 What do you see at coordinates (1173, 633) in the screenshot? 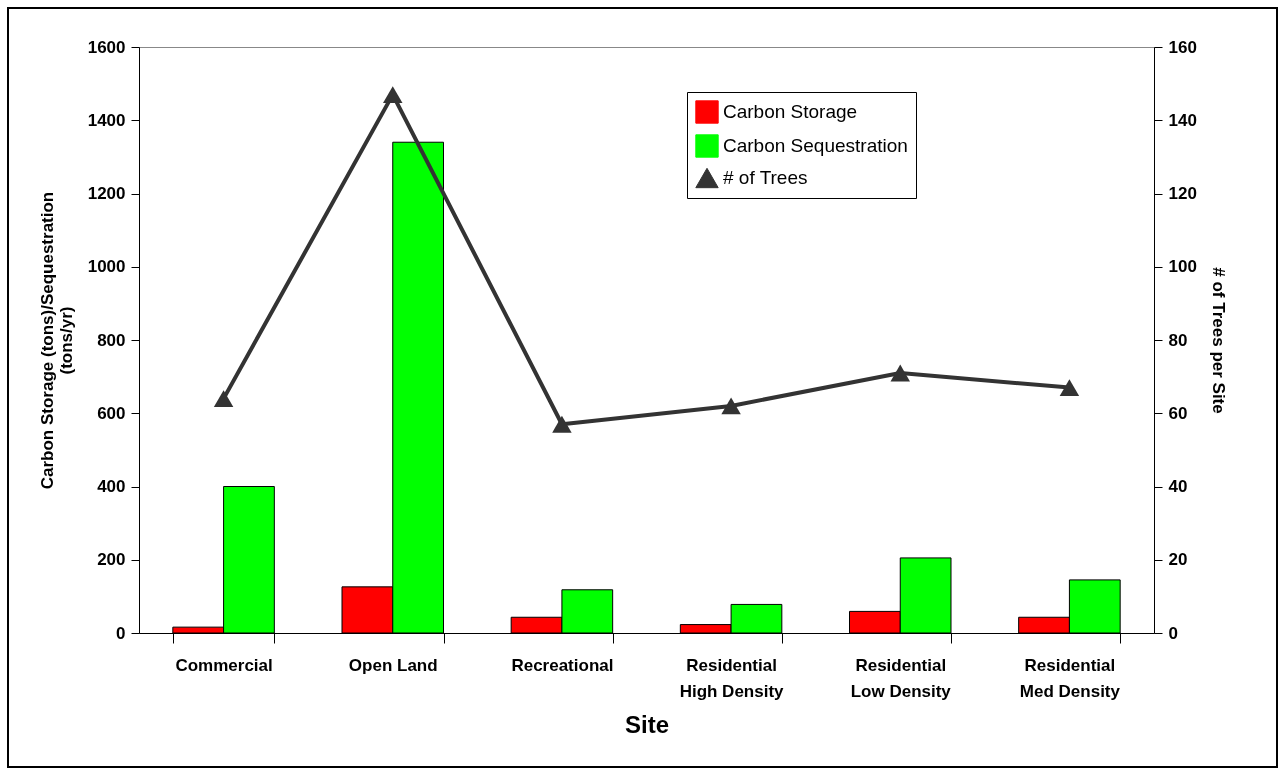
I see `y2-tick-label: 0` at bounding box center [1173, 633].